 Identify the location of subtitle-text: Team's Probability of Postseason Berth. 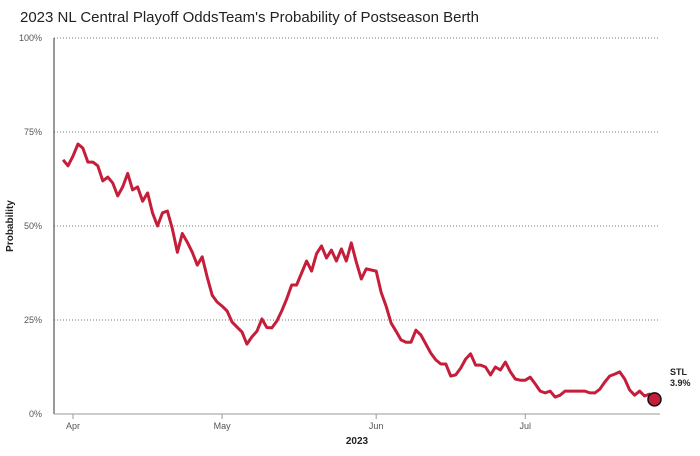
(348, 17).